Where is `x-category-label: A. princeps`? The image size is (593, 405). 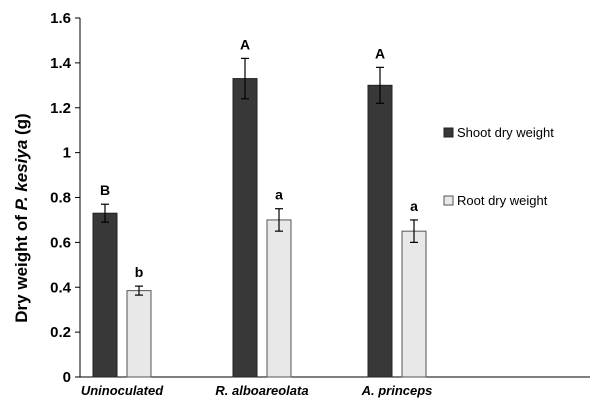 x-category-label: A. princeps is located at coordinates (397, 390).